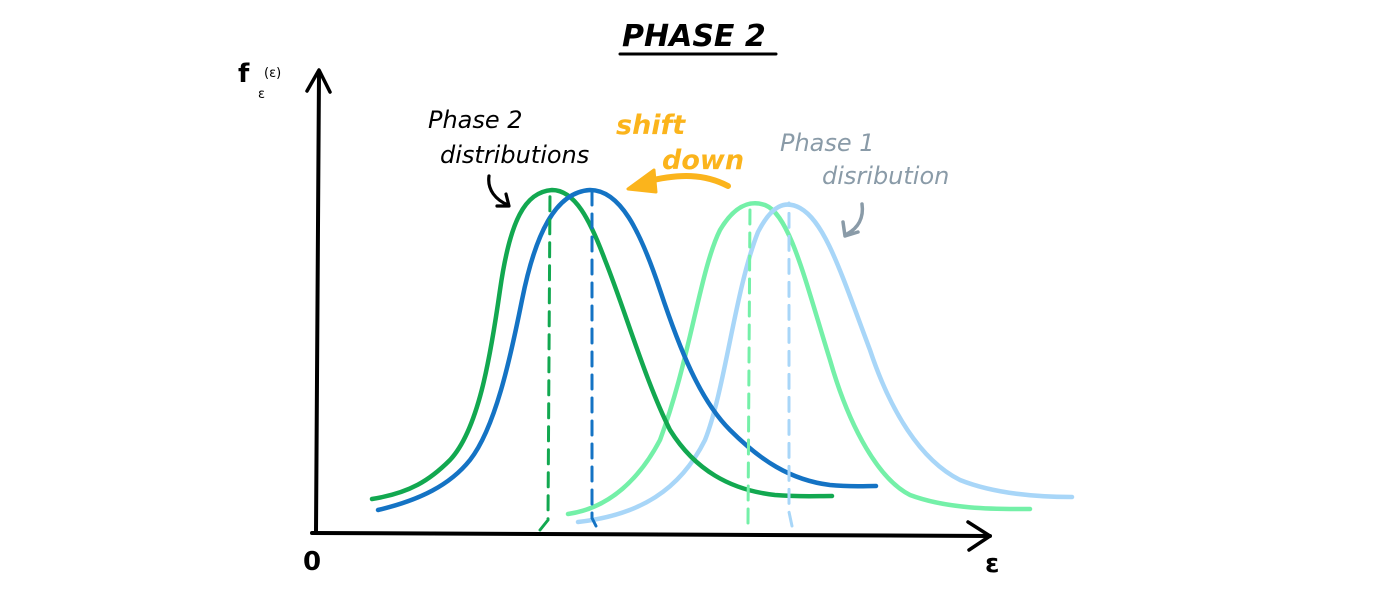 The image size is (1380, 594). What do you see at coordinates (694, 36) in the screenshot?
I see `diagram-title: PHASE 2` at bounding box center [694, 36].